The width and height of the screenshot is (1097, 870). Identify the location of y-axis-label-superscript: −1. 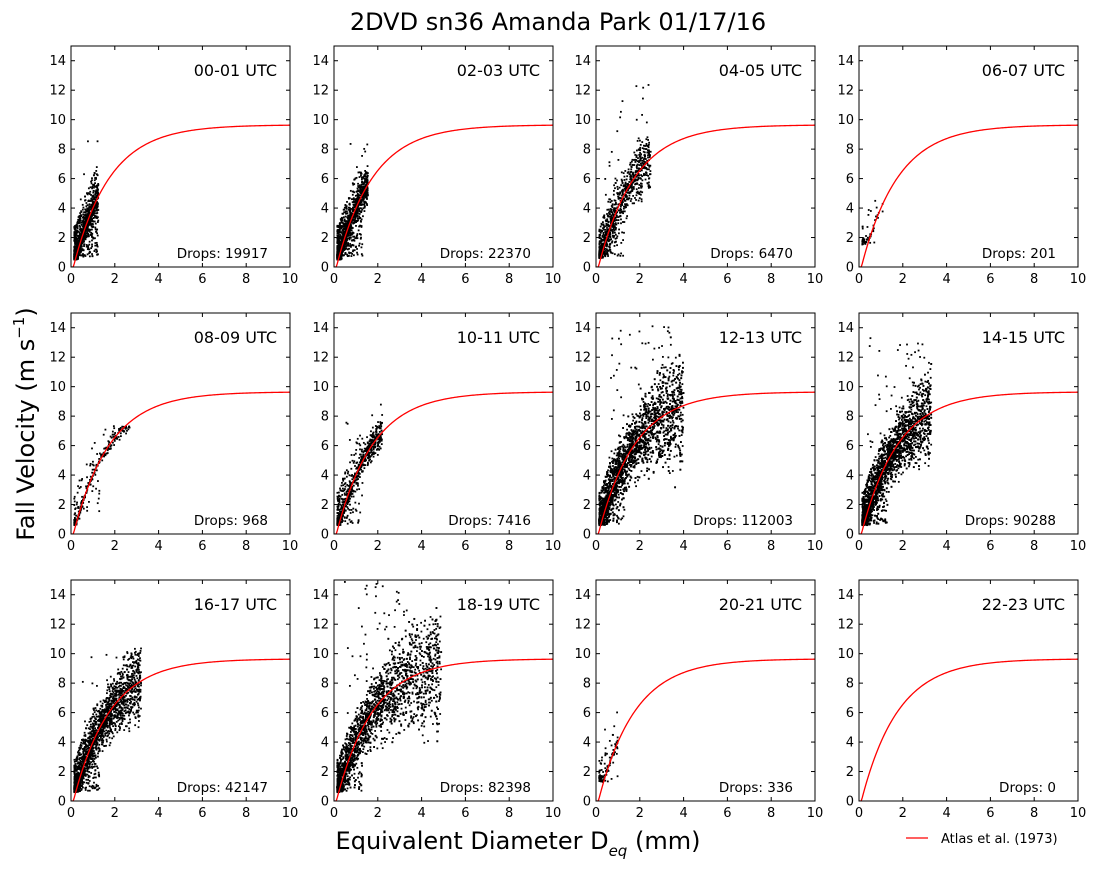
(19, 328).